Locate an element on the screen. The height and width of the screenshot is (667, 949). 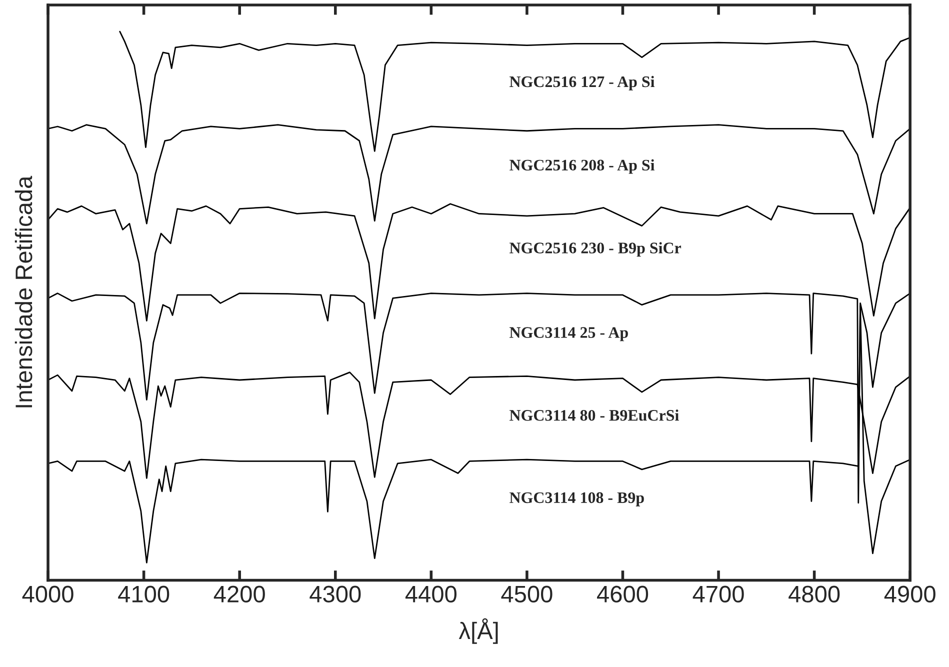
x-tick-label: 4100 is located at coordinates (144, 594).